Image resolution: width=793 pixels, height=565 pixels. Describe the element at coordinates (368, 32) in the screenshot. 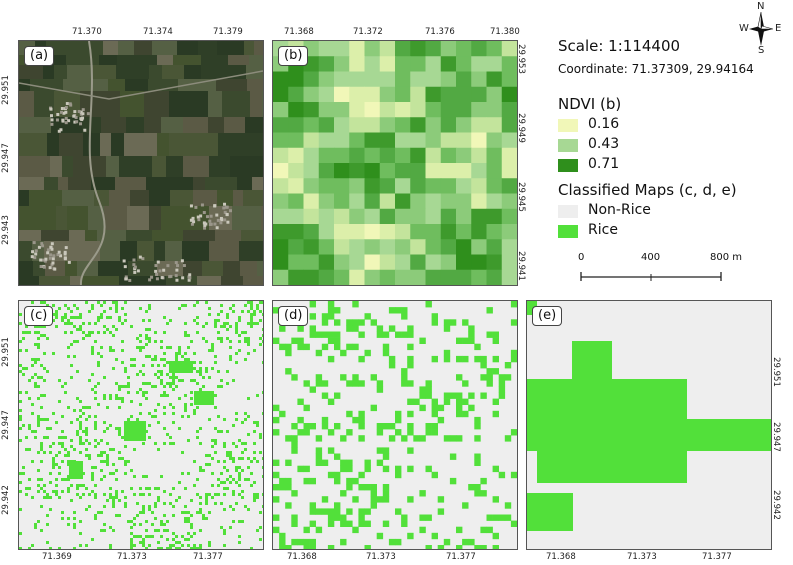

I see `panel-b-top-tick-2: 71.372` at that location.